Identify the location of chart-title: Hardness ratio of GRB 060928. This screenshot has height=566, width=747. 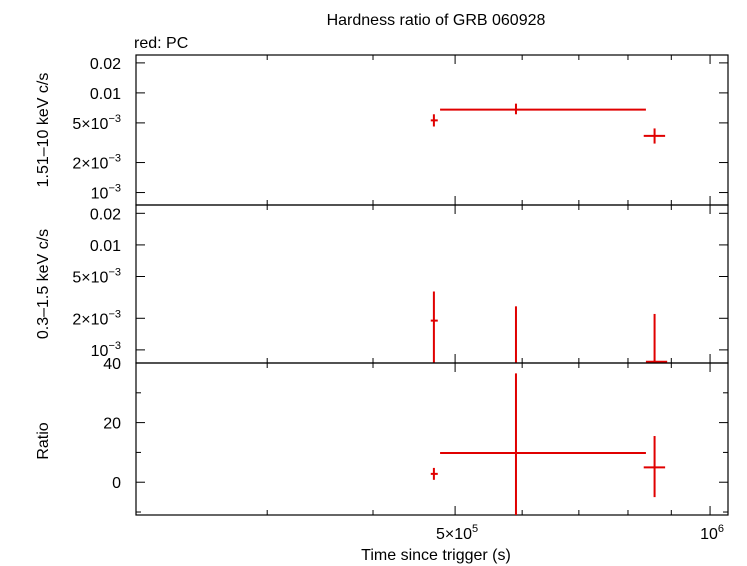
(436, 20).